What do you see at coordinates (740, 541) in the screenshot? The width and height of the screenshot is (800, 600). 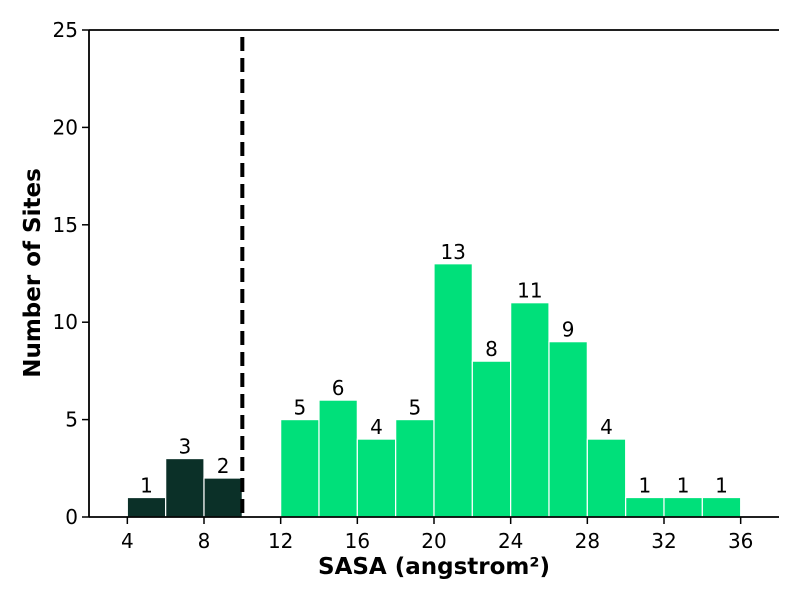 I see `x-tick-label: 36` at bounding box center [740, 541].